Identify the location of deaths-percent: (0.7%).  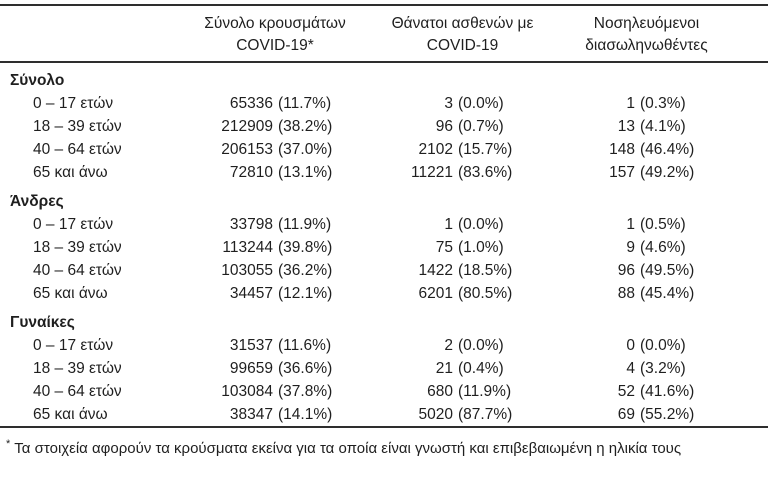
(481, 126).